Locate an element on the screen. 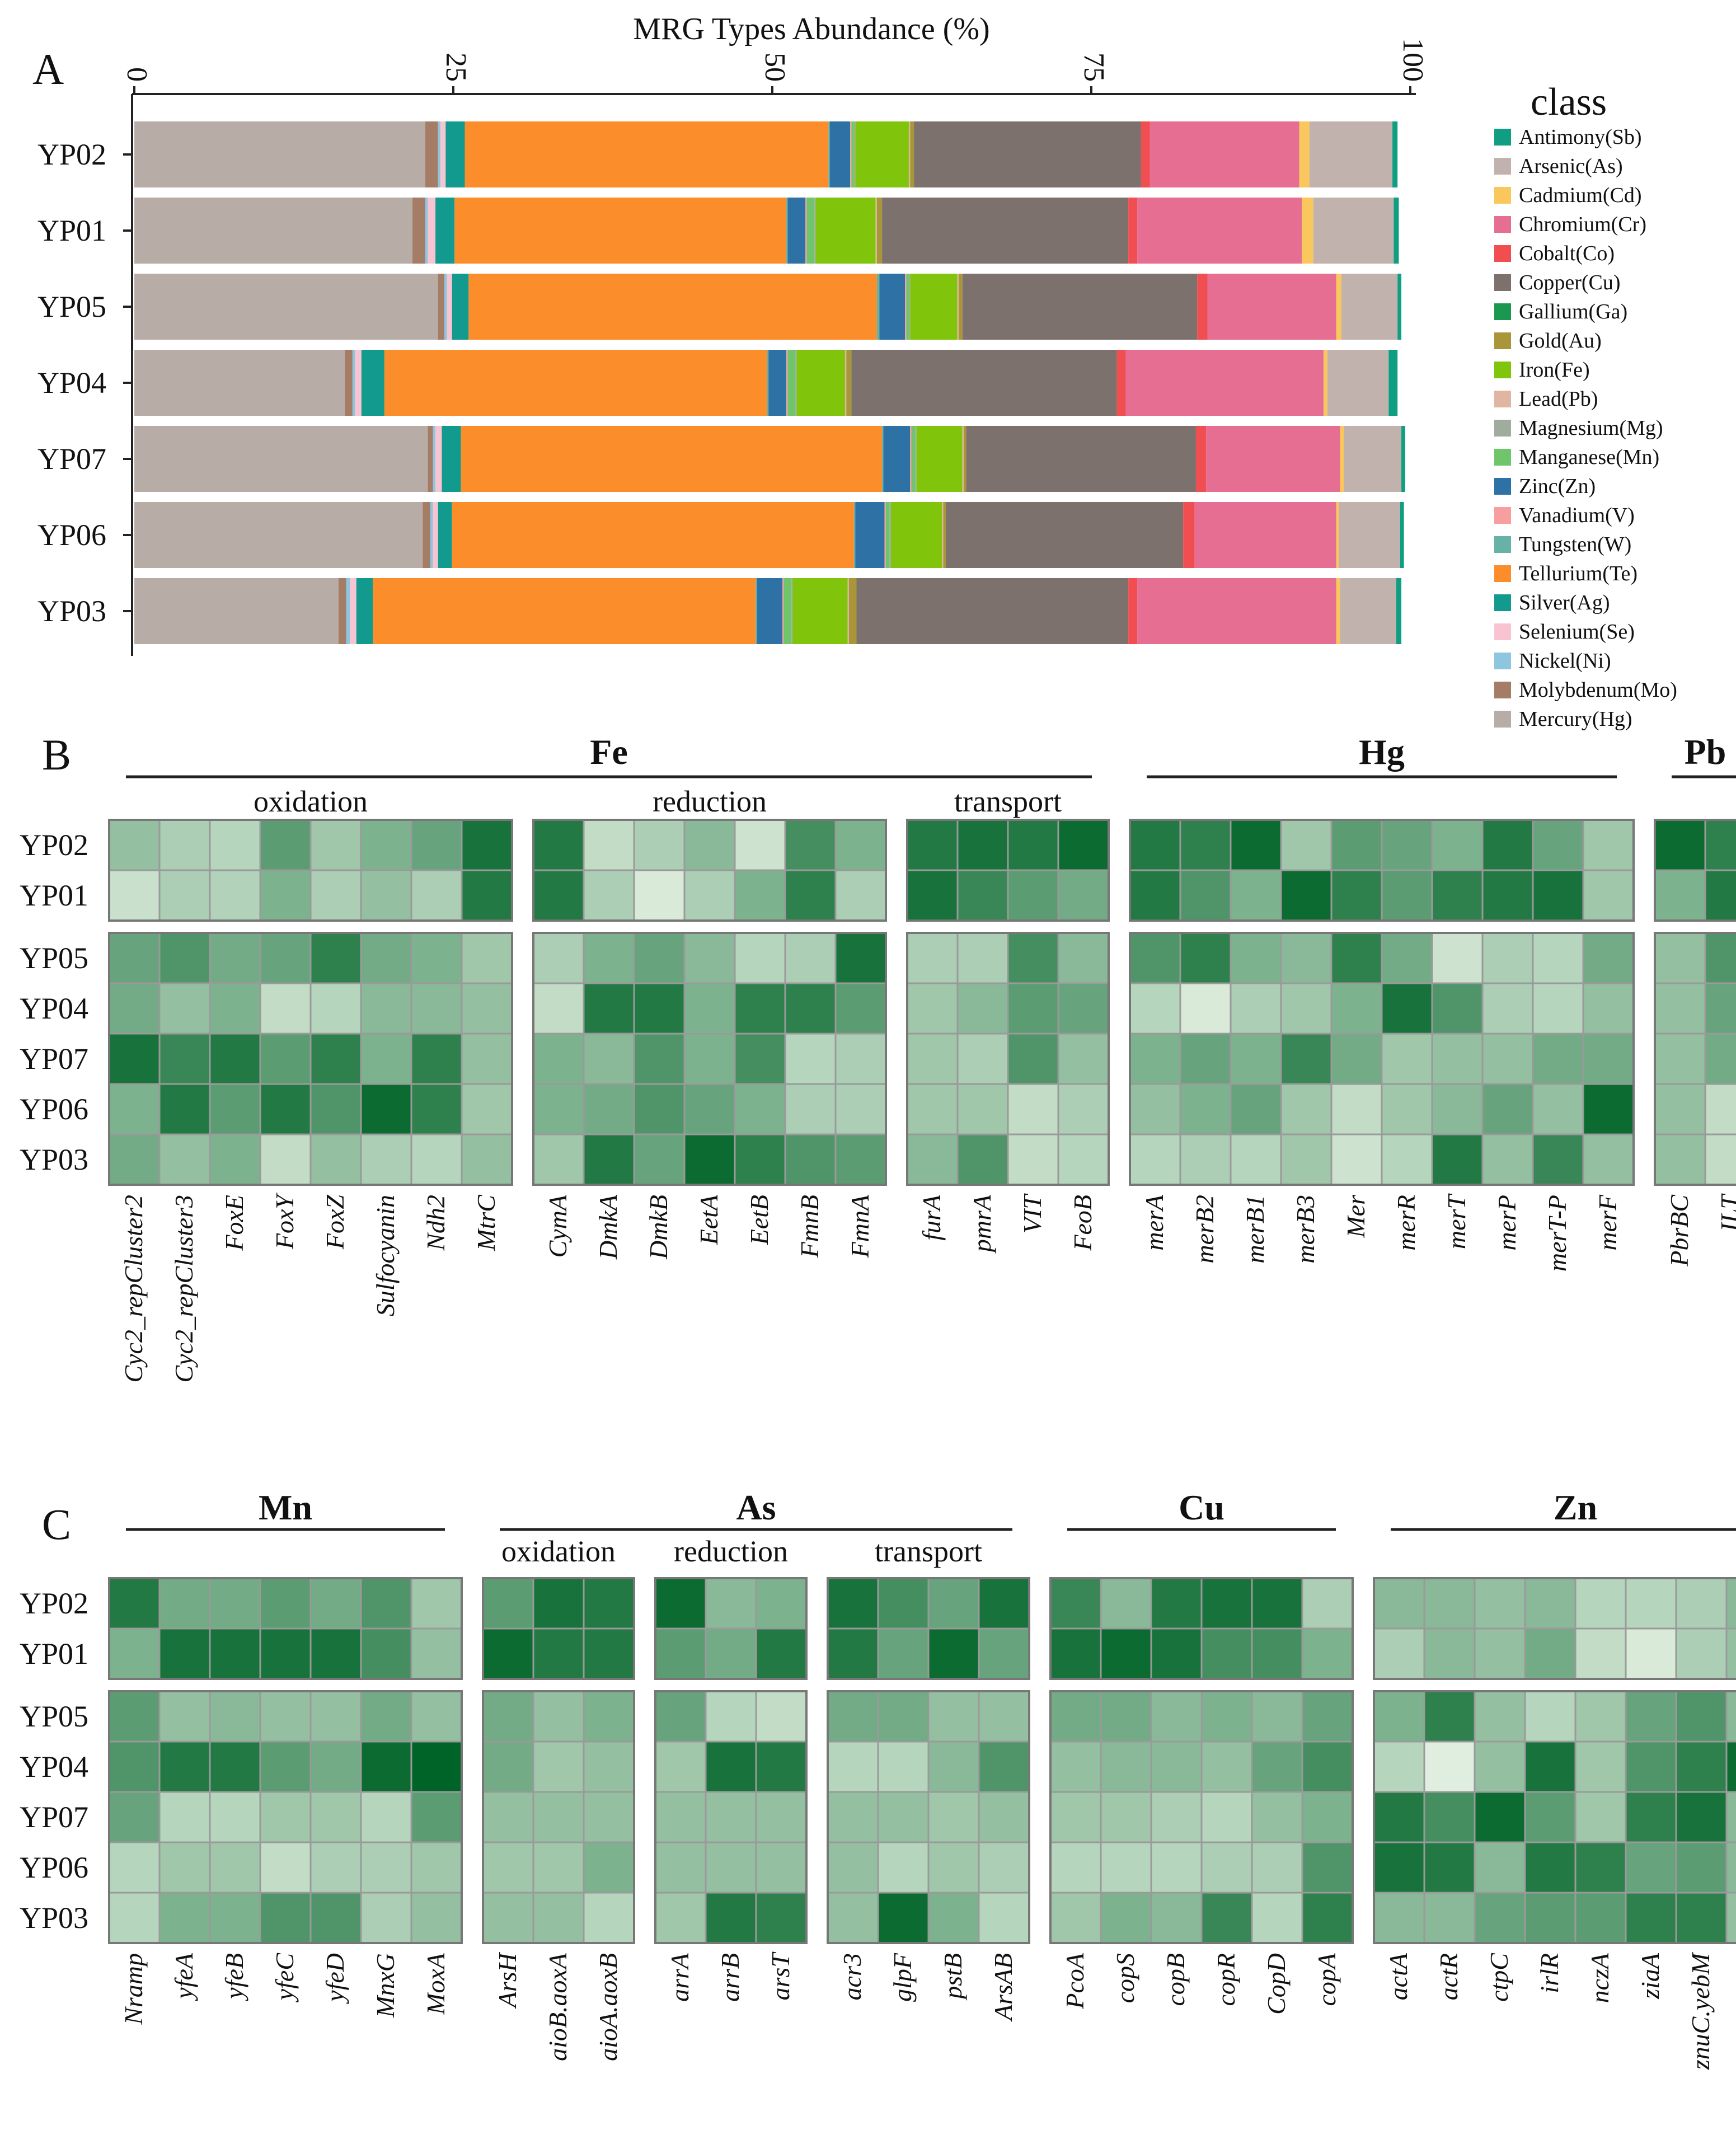 The image size is (1736, 2149). panel-a-tick-label: 0 is located at coordinates (137, 75).